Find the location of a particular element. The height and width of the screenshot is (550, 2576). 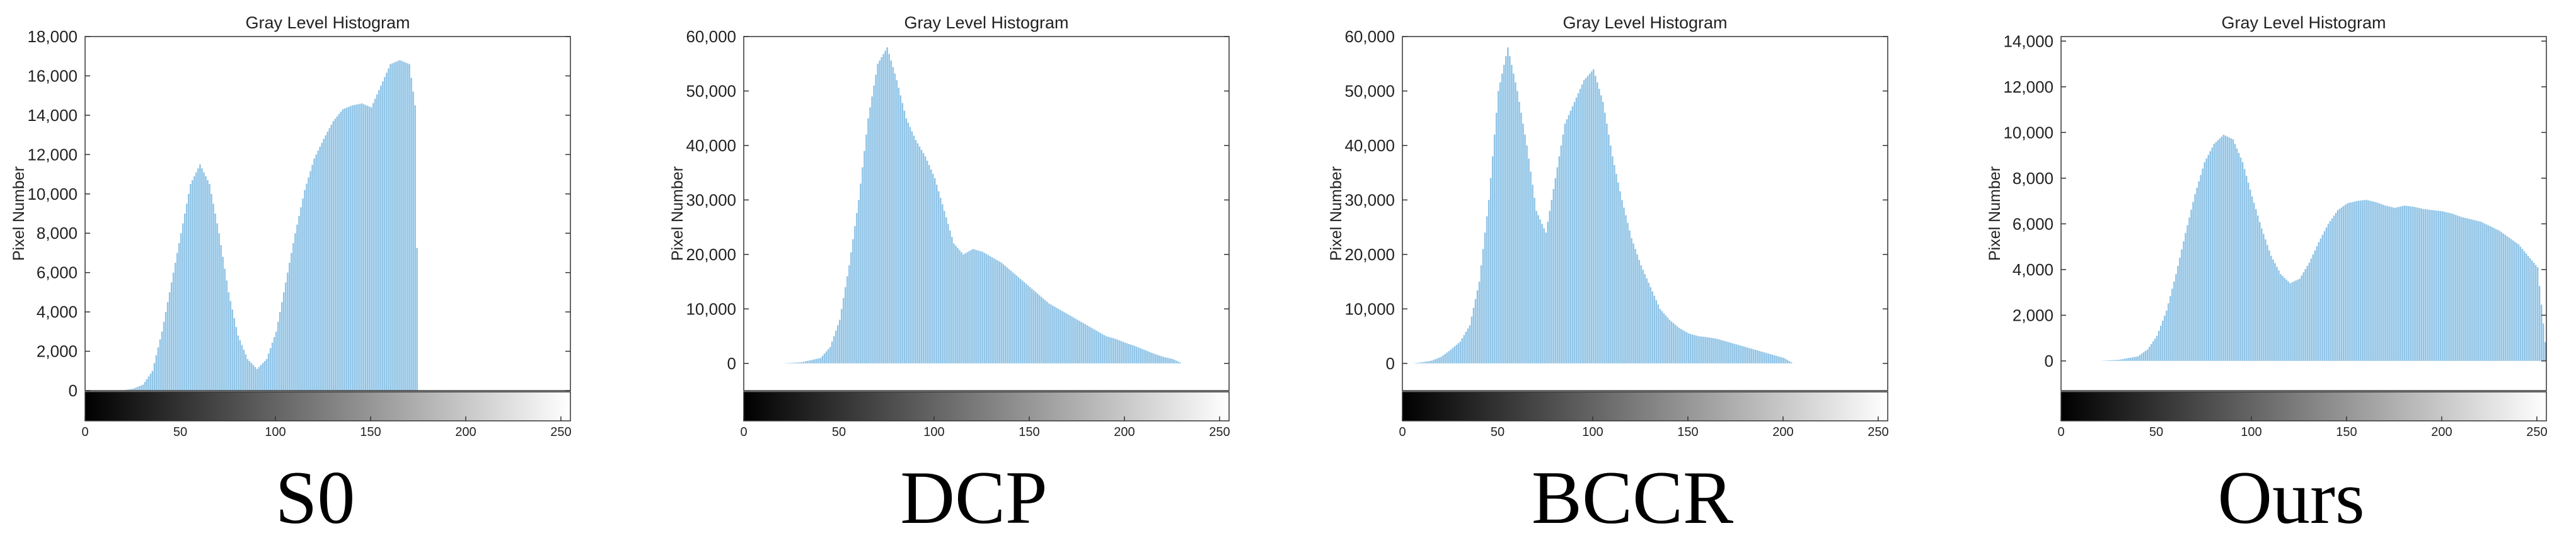

y-tick-label: 0 is located at coordinates (1391, 363).